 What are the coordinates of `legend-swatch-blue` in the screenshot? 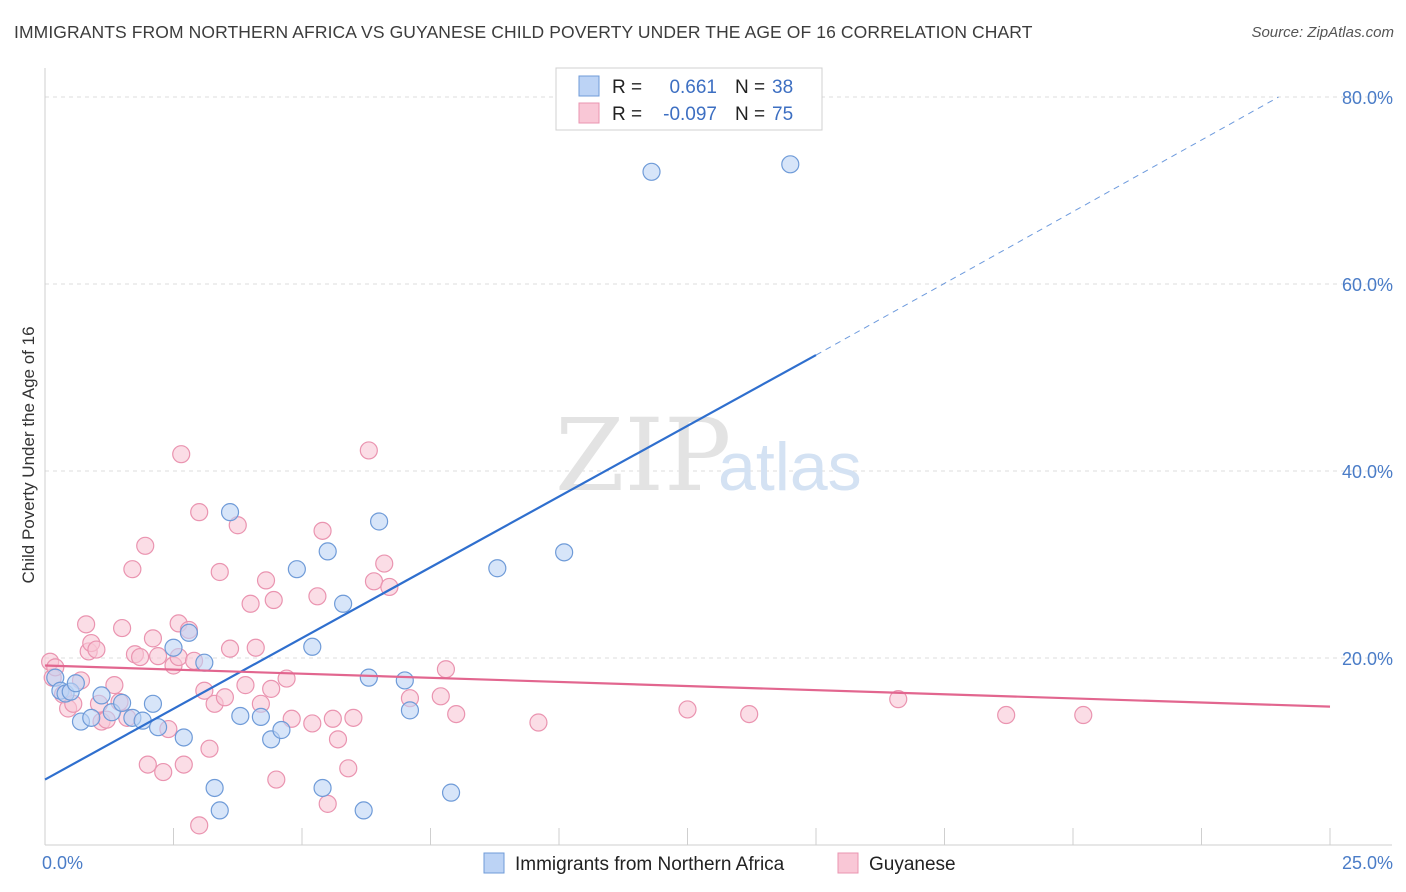 It's located at (589, 86).